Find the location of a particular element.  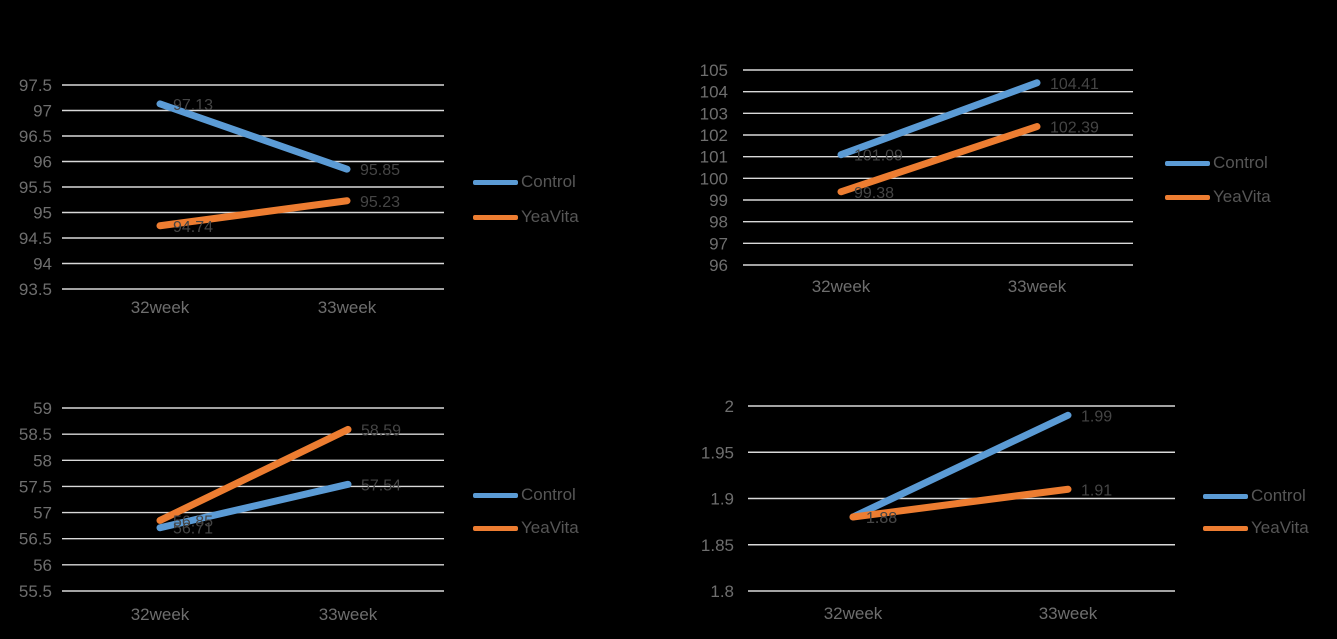

yeavita-data-label: 1.91 is located at coordinates (1096, 490).